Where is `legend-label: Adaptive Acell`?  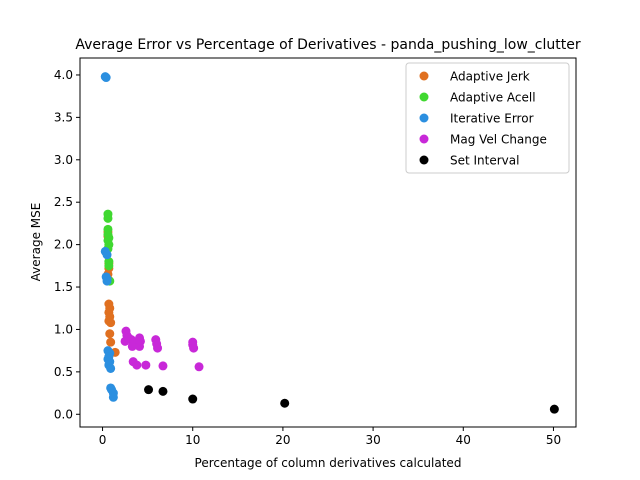 legend-label: Adaptive Acell is located at coordinates (493, 98).